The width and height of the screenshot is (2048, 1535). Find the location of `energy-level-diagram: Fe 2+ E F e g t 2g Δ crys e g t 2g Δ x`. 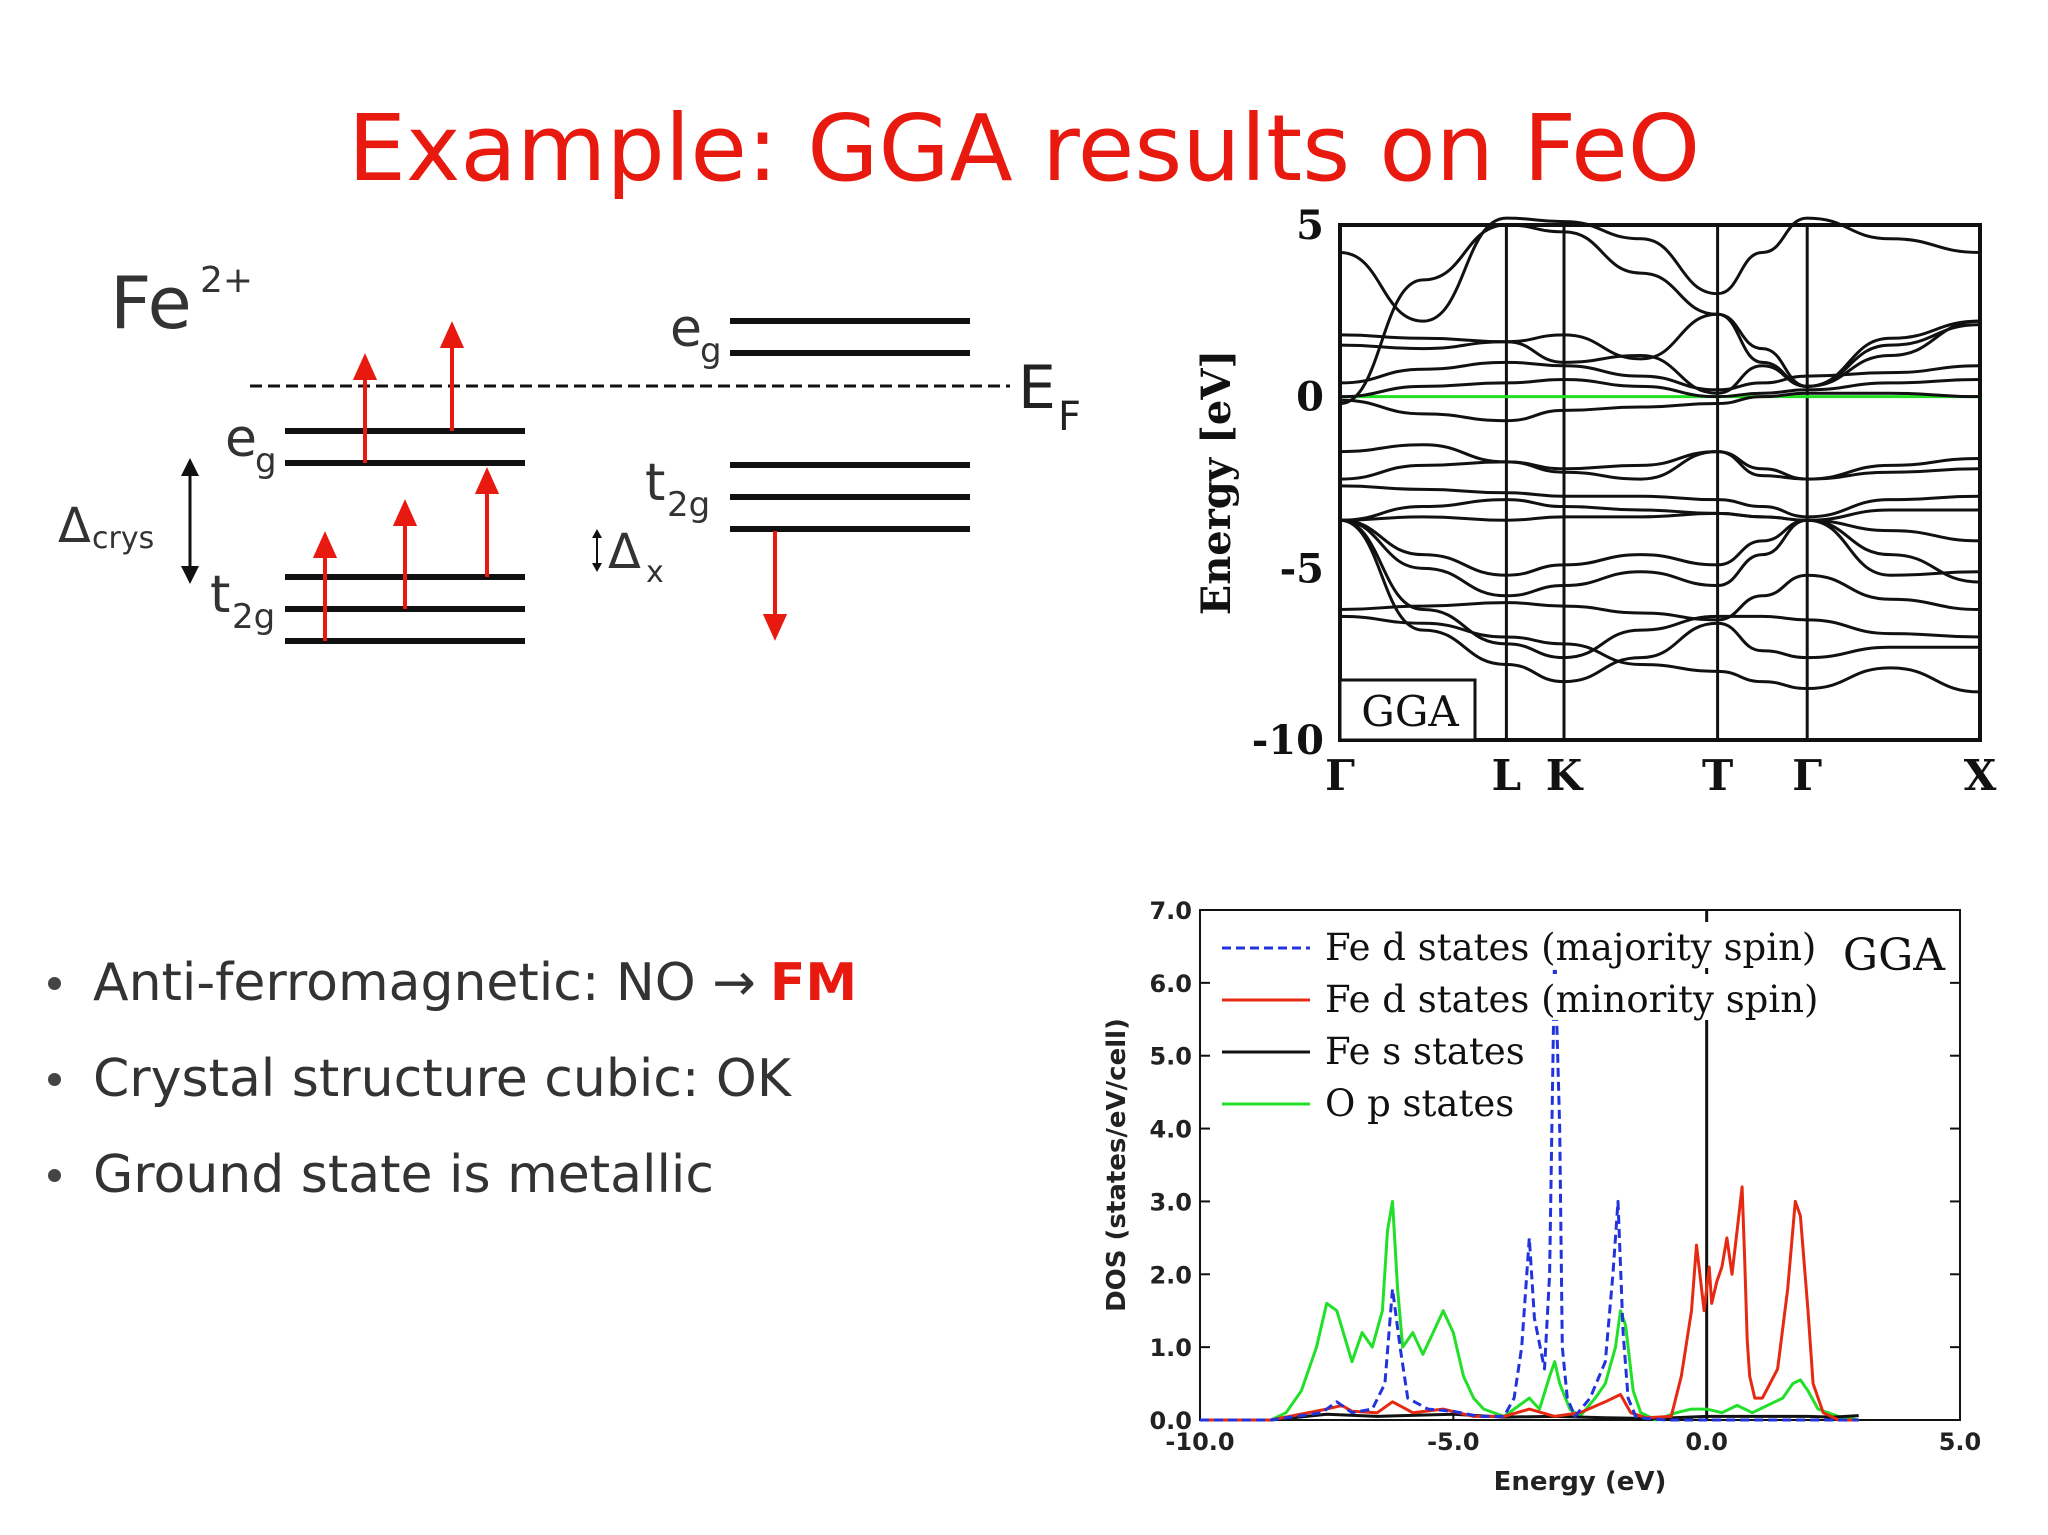

energy-level-diagram: Fe 2+ E F e g t 2g Δ crys e g t 2g Δ x is located at coordinates (569, 452).